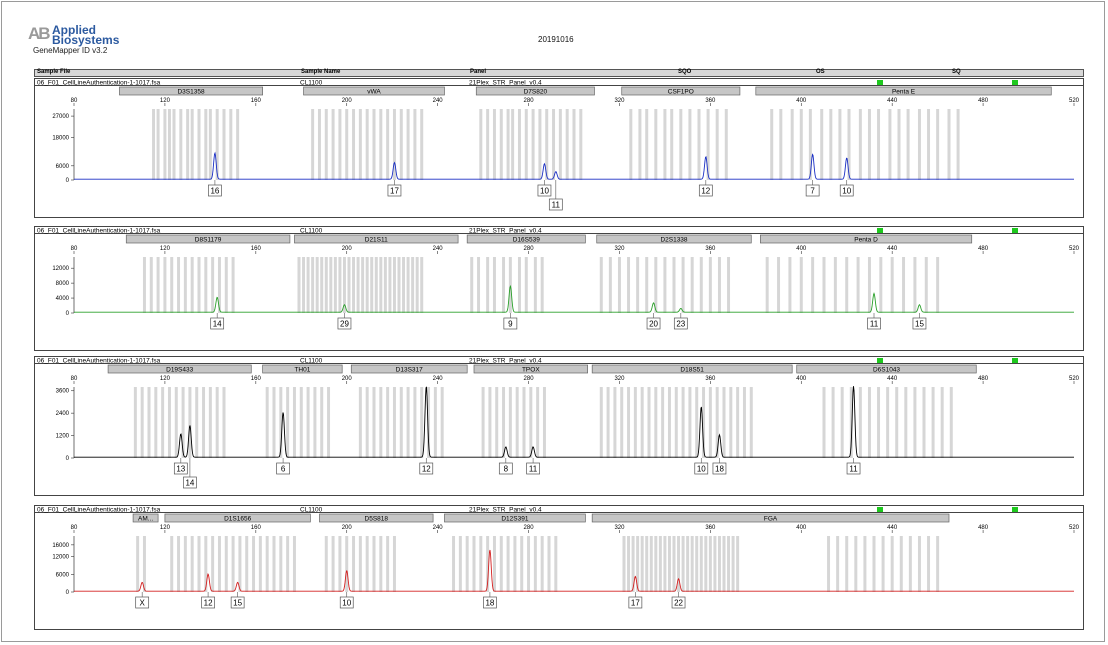 Image resolution: width=1108 pixels, height=645 pixels. What do you see at coordinates (820, 72) in the screenshot?
I see `col-os: OS` at bounding box center [820, 72].